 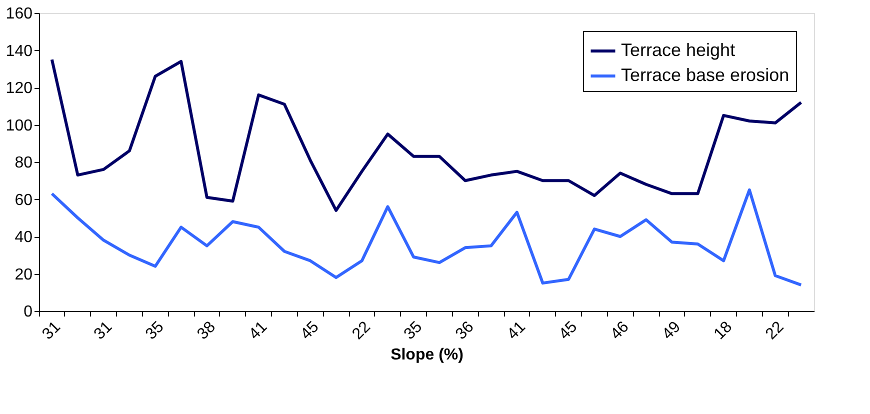 What do you see at coordinates (705, 75) in the screenshot?
I see `legend-label: Terrace base erosion` at bounding box center [705, 75].